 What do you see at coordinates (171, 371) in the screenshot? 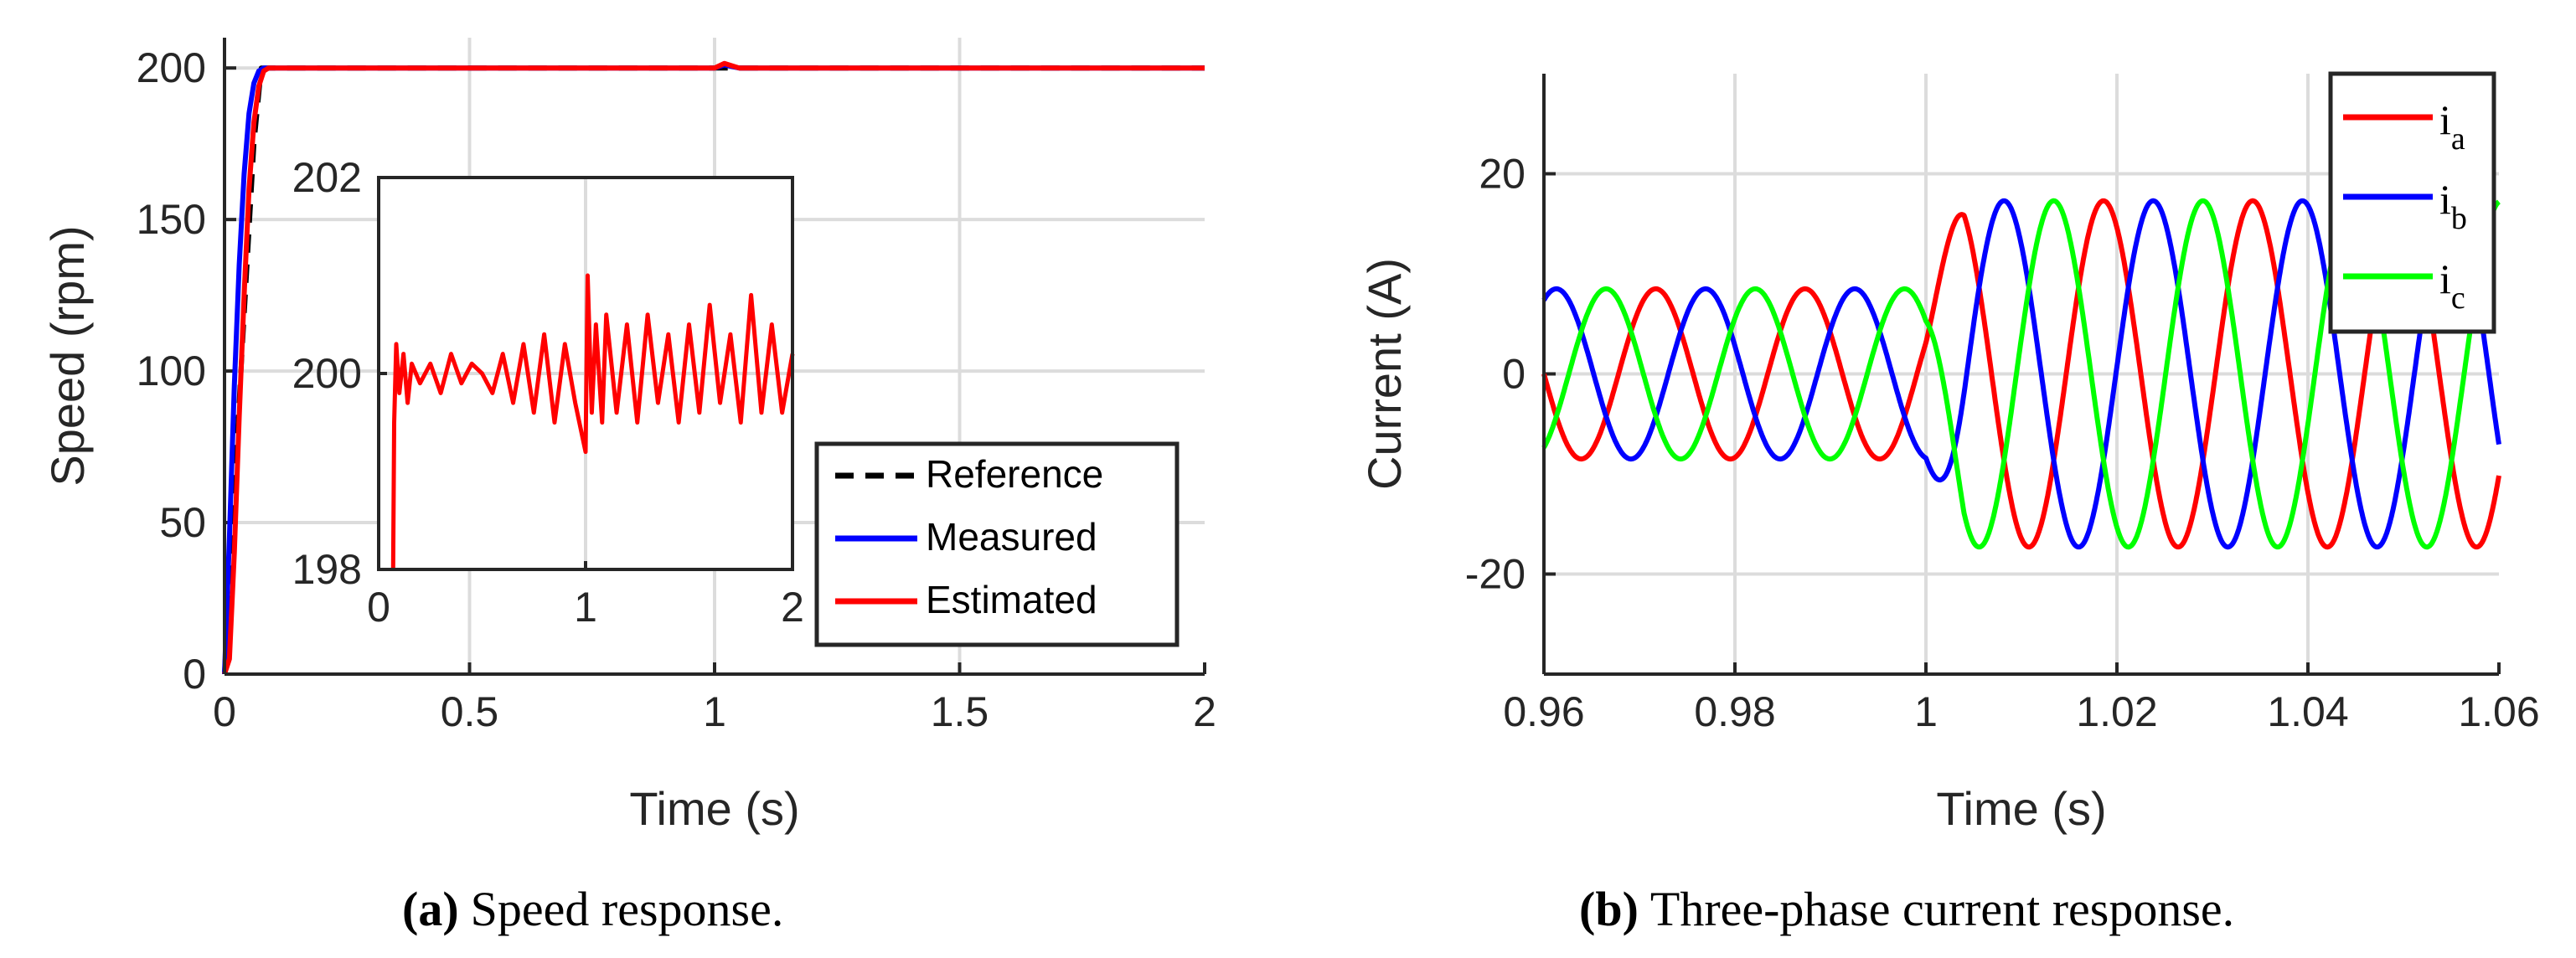
I see `y-tick-label: 100` at bounding box center [171, 371].